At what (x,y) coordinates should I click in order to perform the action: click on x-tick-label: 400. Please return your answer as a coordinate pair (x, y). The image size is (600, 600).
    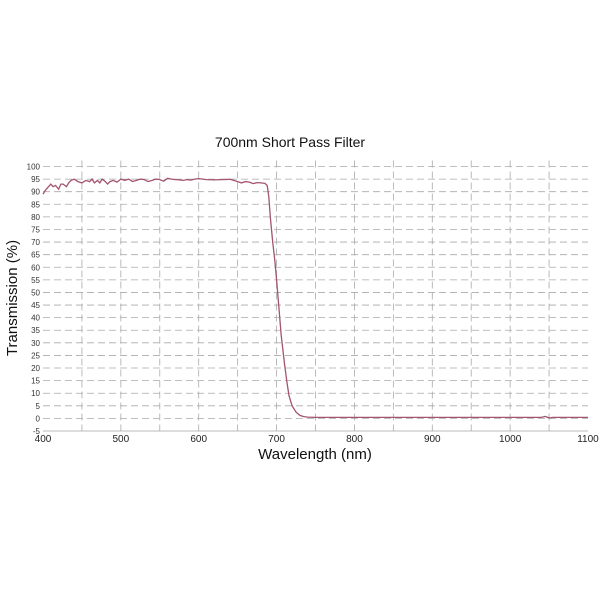
    Looking at the image, I should click on (43, 439).